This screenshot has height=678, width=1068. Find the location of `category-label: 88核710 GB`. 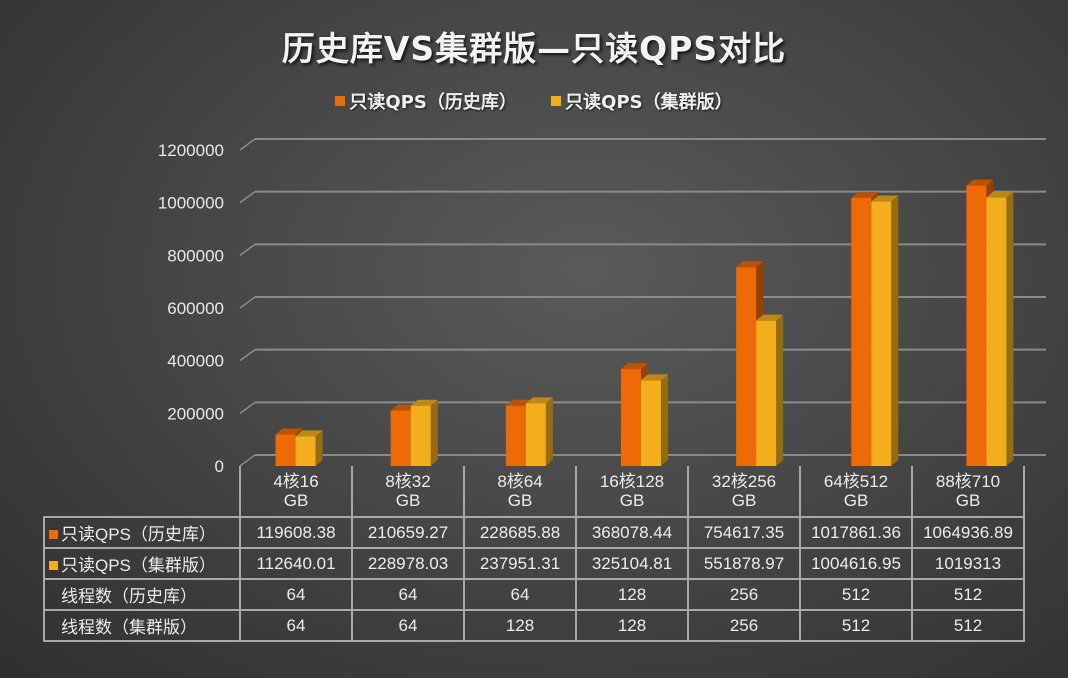

category-label: 88核710 GB is located at coordinates (968, 492).